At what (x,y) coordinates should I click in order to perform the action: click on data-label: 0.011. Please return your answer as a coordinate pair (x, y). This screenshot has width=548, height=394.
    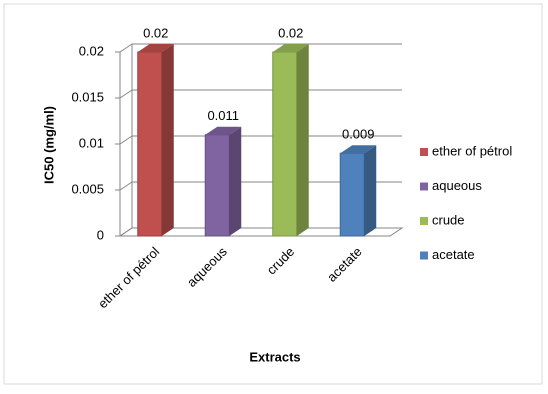
    Looking at the image, I should click on (223, 115).